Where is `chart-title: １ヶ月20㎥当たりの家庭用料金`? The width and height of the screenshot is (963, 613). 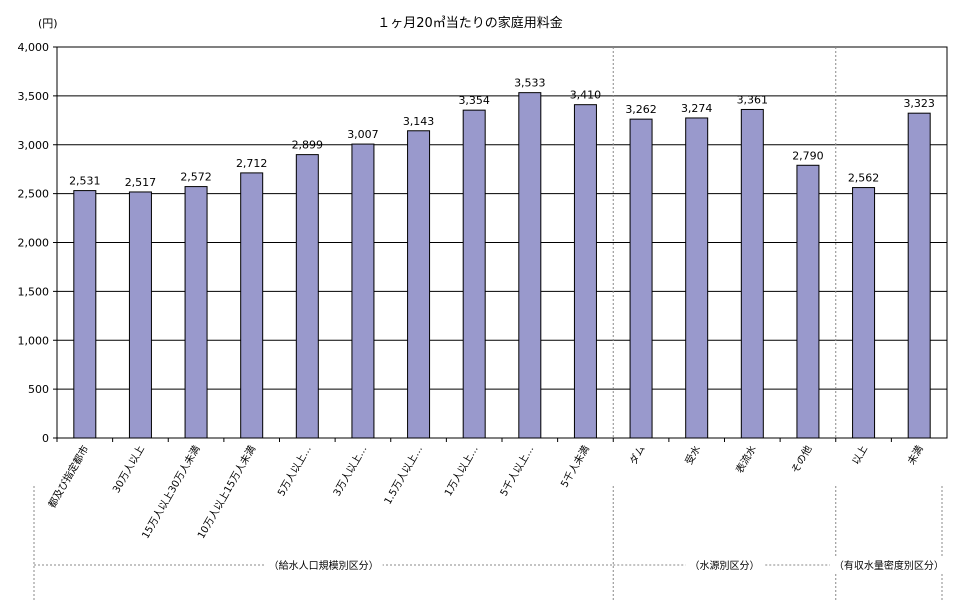
chart-title: １ヶ月20㎥当たりの家庭用料金 is located at coordinates (470, 23).